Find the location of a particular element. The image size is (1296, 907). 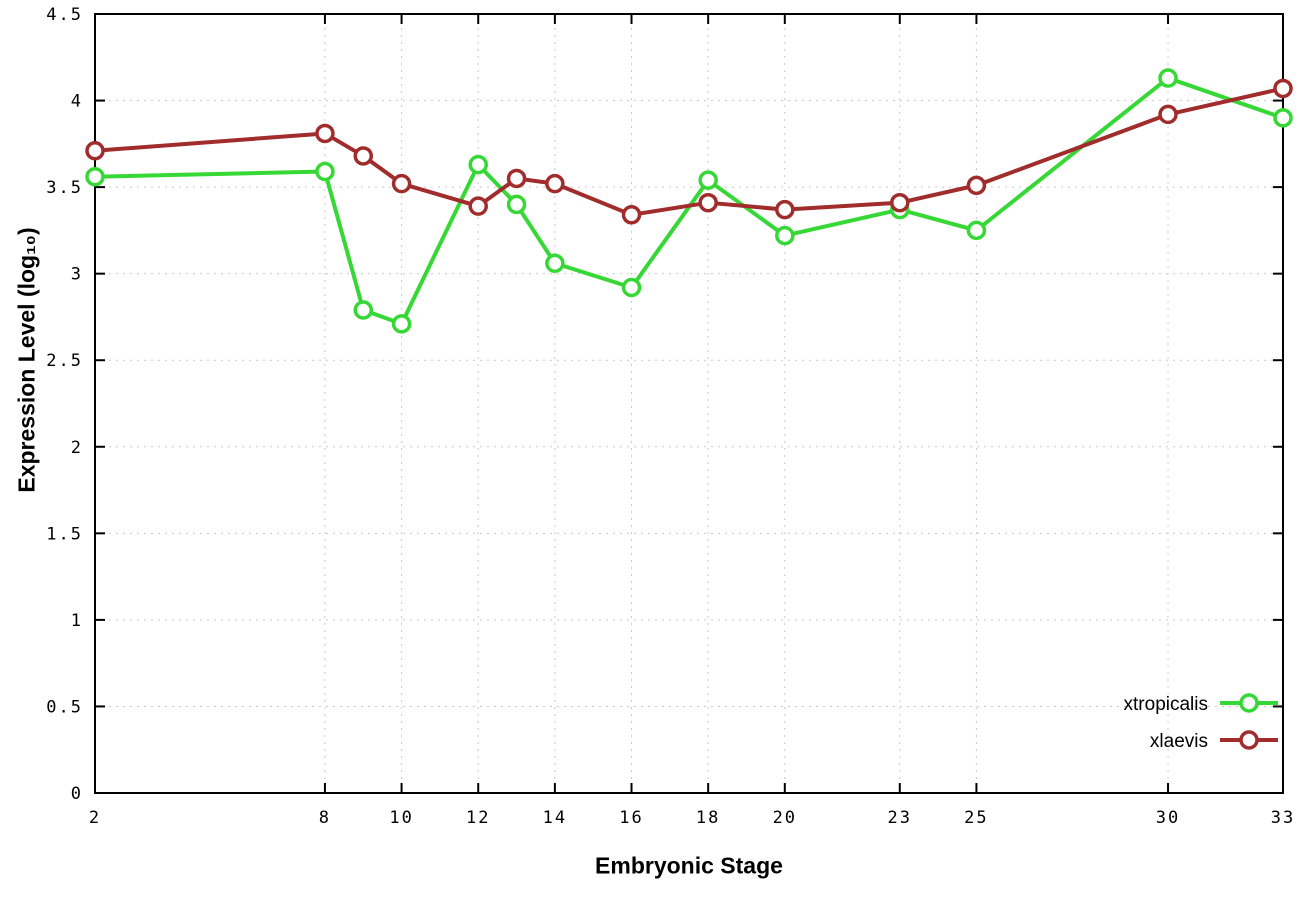

y-tick-label: 1 is located at coordinates (77, 621).